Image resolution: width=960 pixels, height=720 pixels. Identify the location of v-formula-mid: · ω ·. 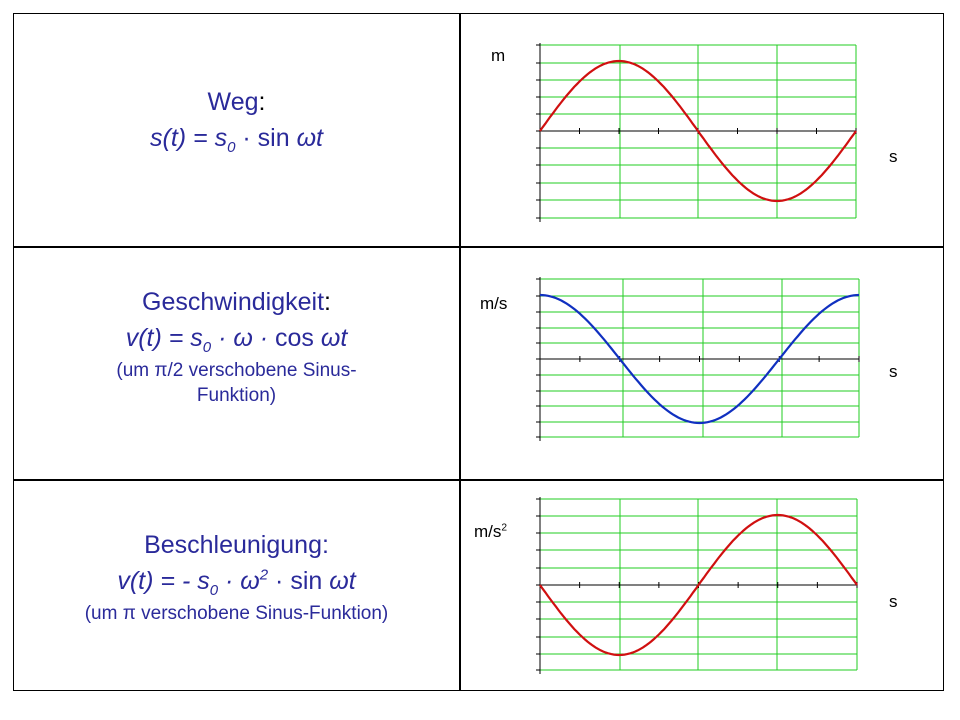
(243, 337).